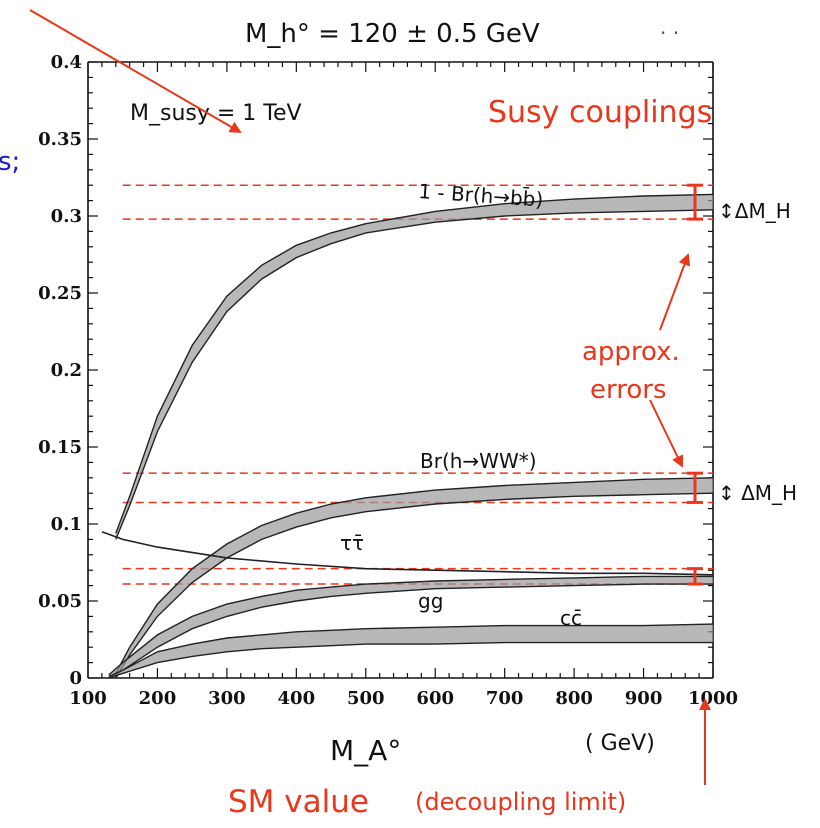  What do you see at coordinates (631, 352) in the screenshot?
I see `approx-label: approx.` at bounding box center [631, 352].